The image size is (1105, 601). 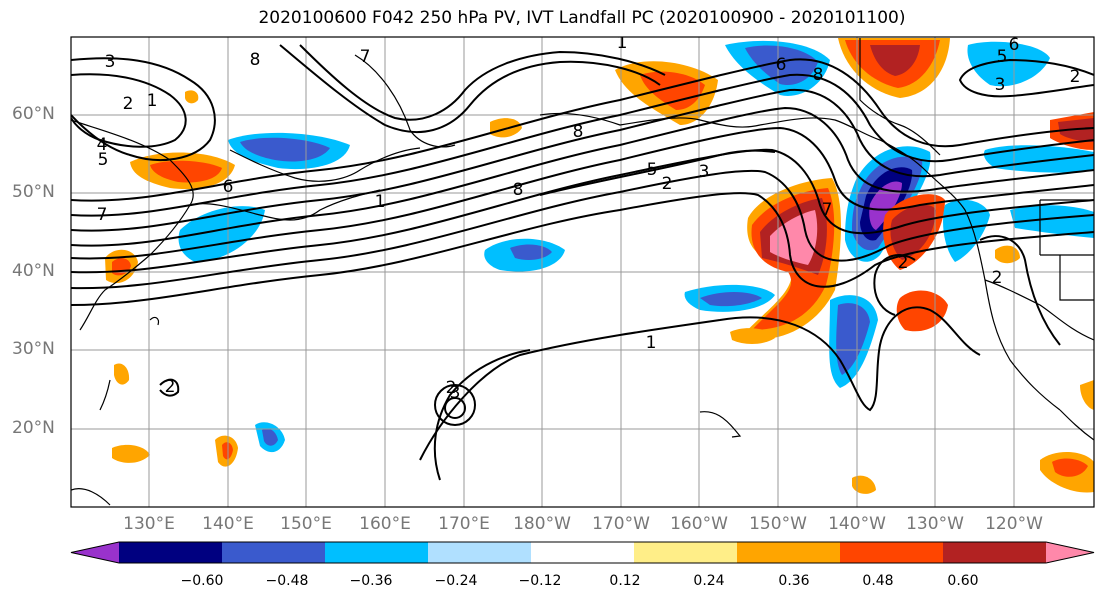 What do you see at coordinates (464, 524) in the screenshot?
I see `lon-label: 170°E` at bounding box center [464, 524].